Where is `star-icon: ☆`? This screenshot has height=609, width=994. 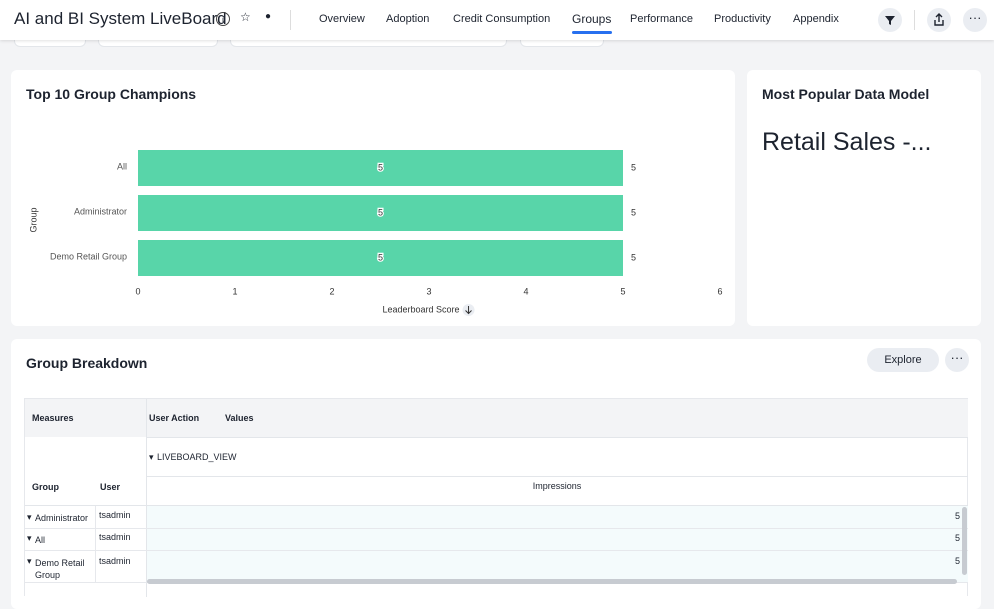 star-icon: ☆ is located at coordinates (245, 17).